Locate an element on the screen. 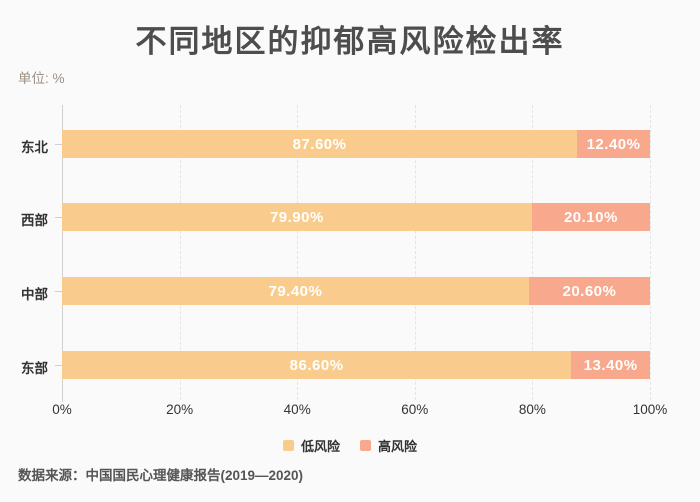 This screenshot has height=502, width=700. bar-value-label: 79.40% is located at coordinates (295, 291).